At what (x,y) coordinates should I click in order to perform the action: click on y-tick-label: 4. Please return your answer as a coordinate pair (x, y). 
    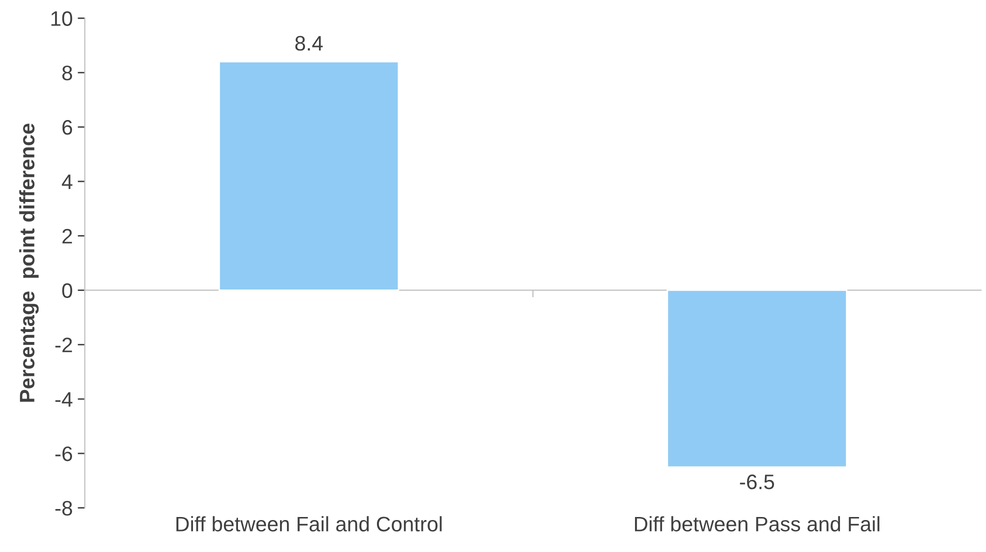
    Looking at the image, I should click on (67, 181).